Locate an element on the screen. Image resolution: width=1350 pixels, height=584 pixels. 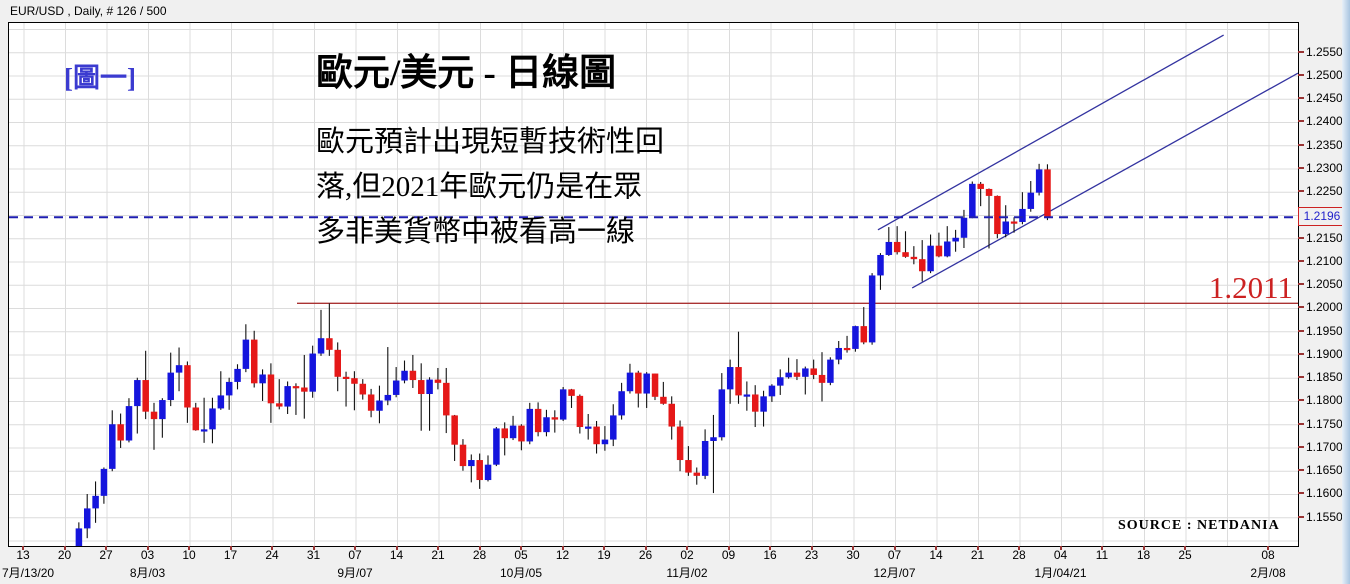
x-week-label: 02 is located at coordinates (687, 555).